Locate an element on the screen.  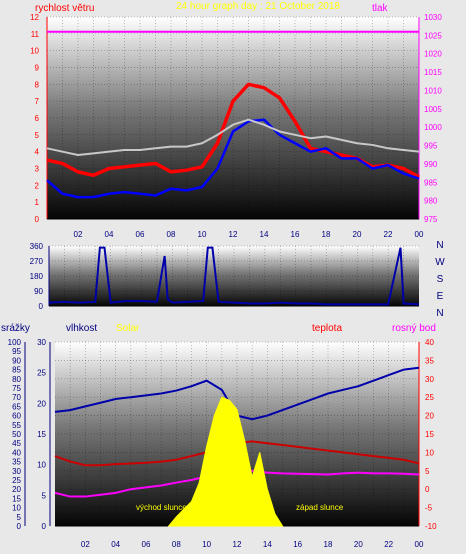
y2-tick-label: 980 is located at coordinates (431, 201).